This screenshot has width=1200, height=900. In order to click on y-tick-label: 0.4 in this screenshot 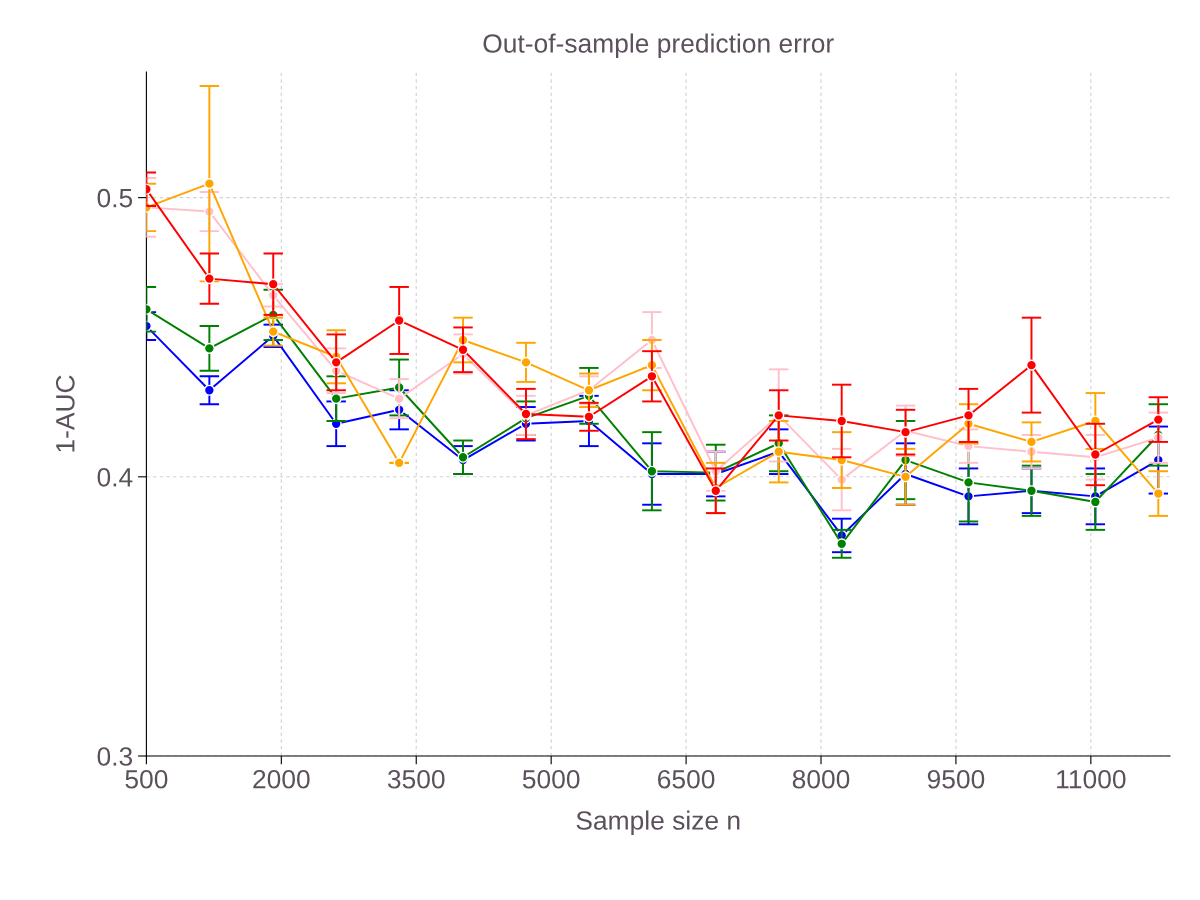, I will do `click(115, 477)`.